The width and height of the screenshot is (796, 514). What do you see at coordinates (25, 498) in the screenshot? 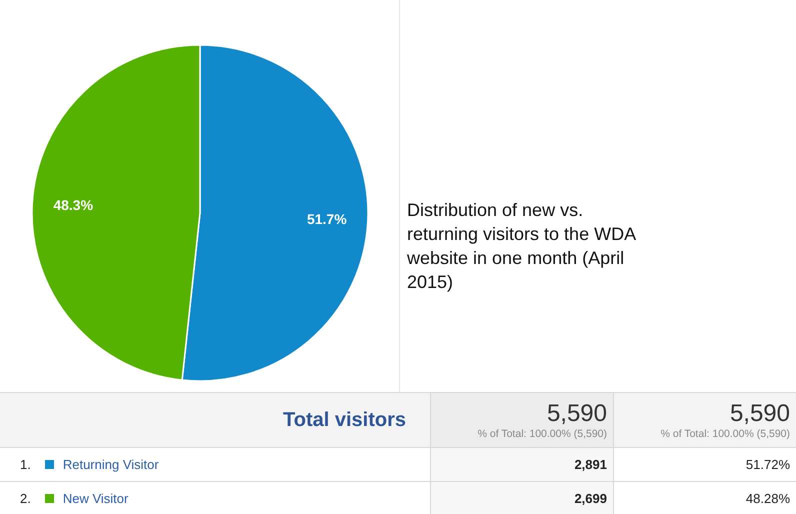
I see `text: 2.` at bounding box center [25, 498].